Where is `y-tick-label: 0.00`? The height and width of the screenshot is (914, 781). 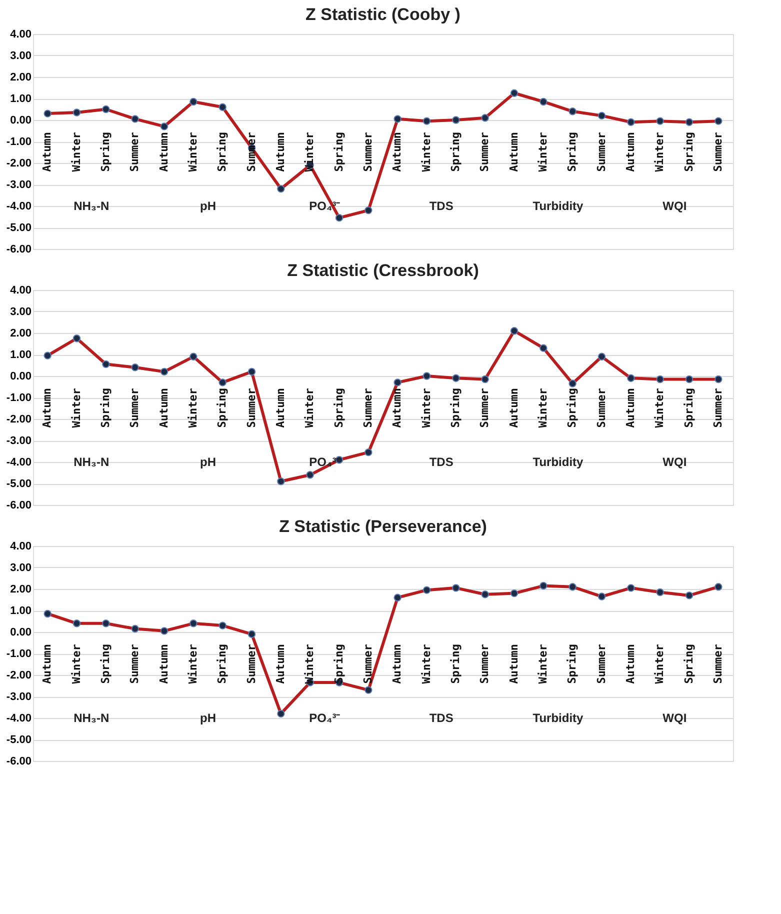 y-tick-label: 0.00 is located at coordinates (21, 120).